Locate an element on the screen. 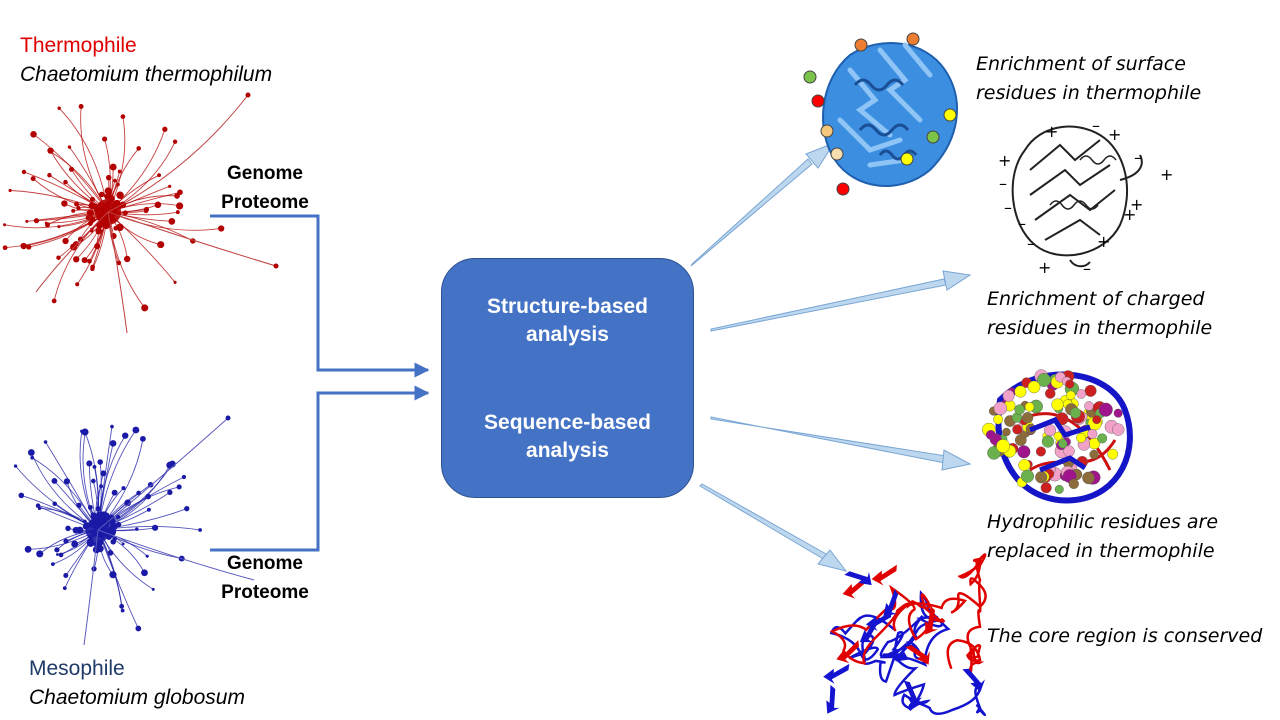  mesophile-genome-label: Genome is located at coordinates (265, 563).